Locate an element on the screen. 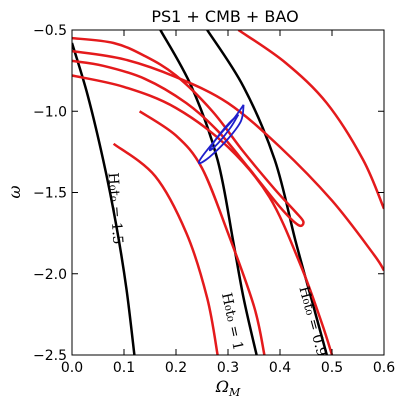 The image size is (409, 409). contour-annotation-0: H₀t₀ = 1.5 is located at coordinates (114, 208).